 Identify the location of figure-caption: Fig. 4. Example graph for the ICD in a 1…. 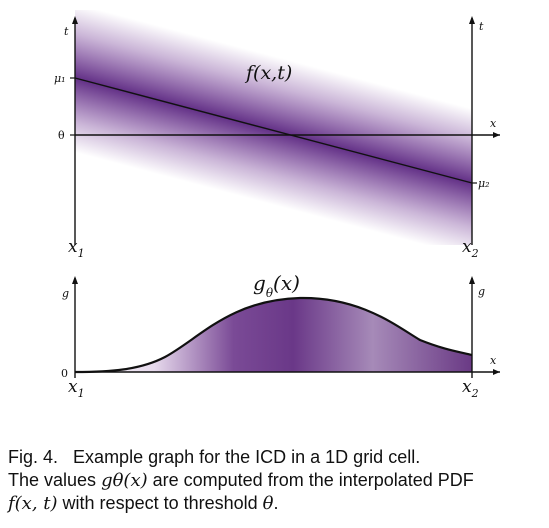
(275, 480).